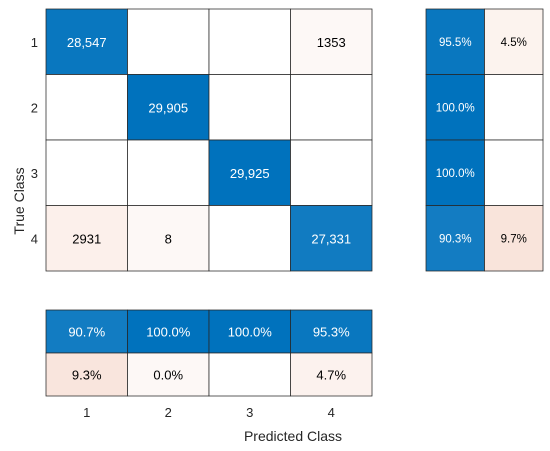 The width and height of the screenshot is (550, 451). What do you see at coordinates (331, 412) in the screenshot?
I see `x-tick-label: 4` at bounding box center [331, 412].